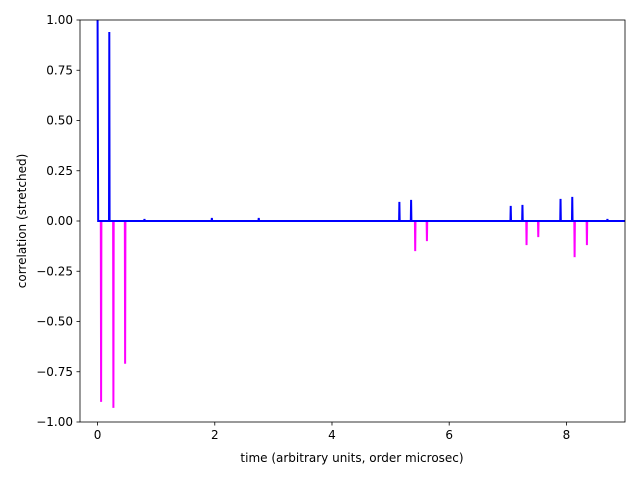  Describe the element at coordinates (332, 435) in the screenshot. I see `x-tick-label: 4` at that location.